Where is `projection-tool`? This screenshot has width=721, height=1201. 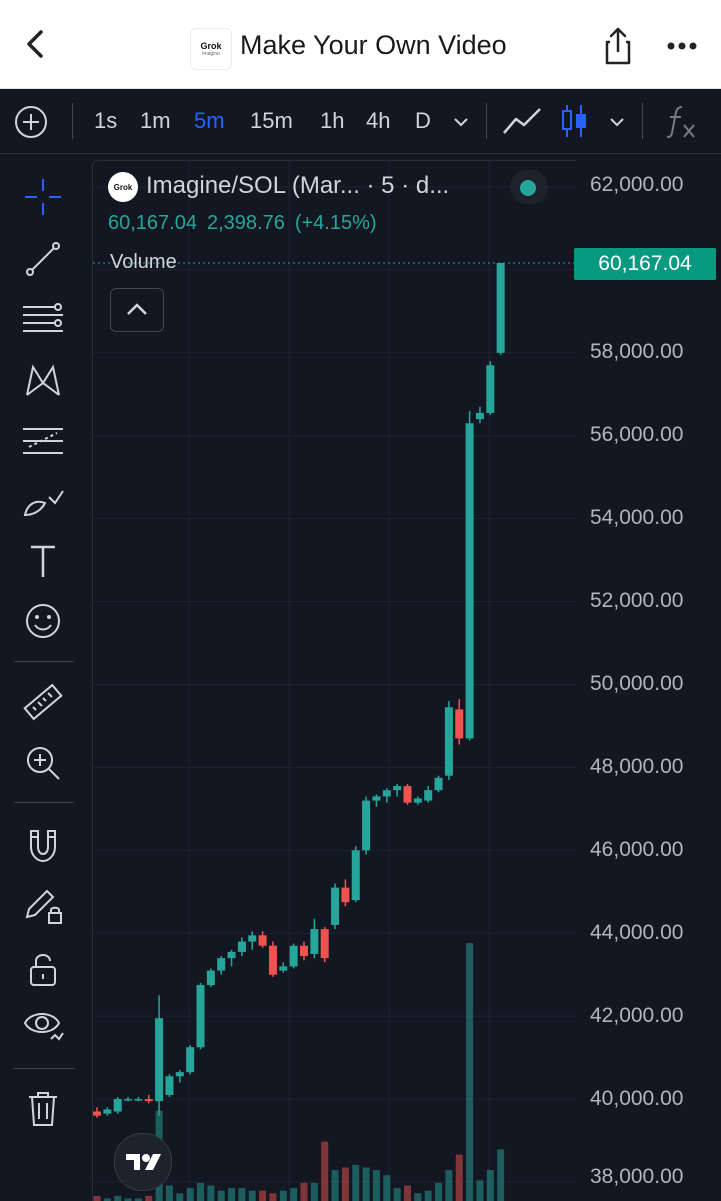
projection-tool is located at coordinates (43, 441).